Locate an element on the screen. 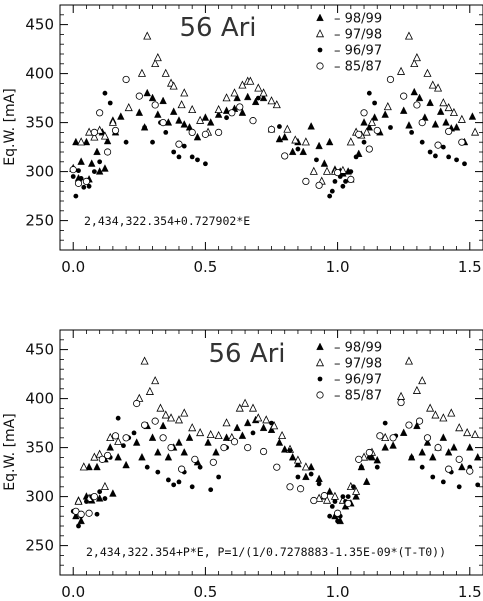 Image resolution: width=483 pixels, height=601 pixels. y-tick-label: 350 is located at coordinates (39, 123).